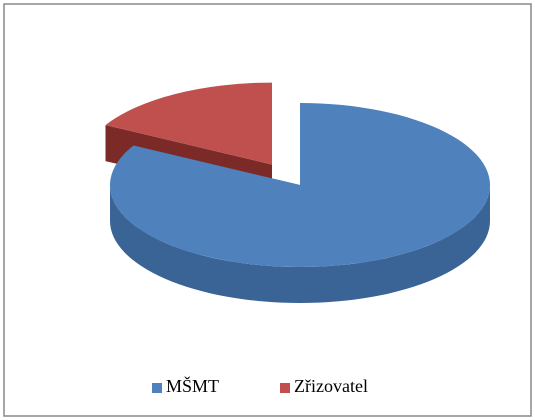 The image size is (535, 420). What do you see at coordinates (331, 386) in the screenshot?
I see `legend-label: Zřizovatel` at bounding box center [331, 386].